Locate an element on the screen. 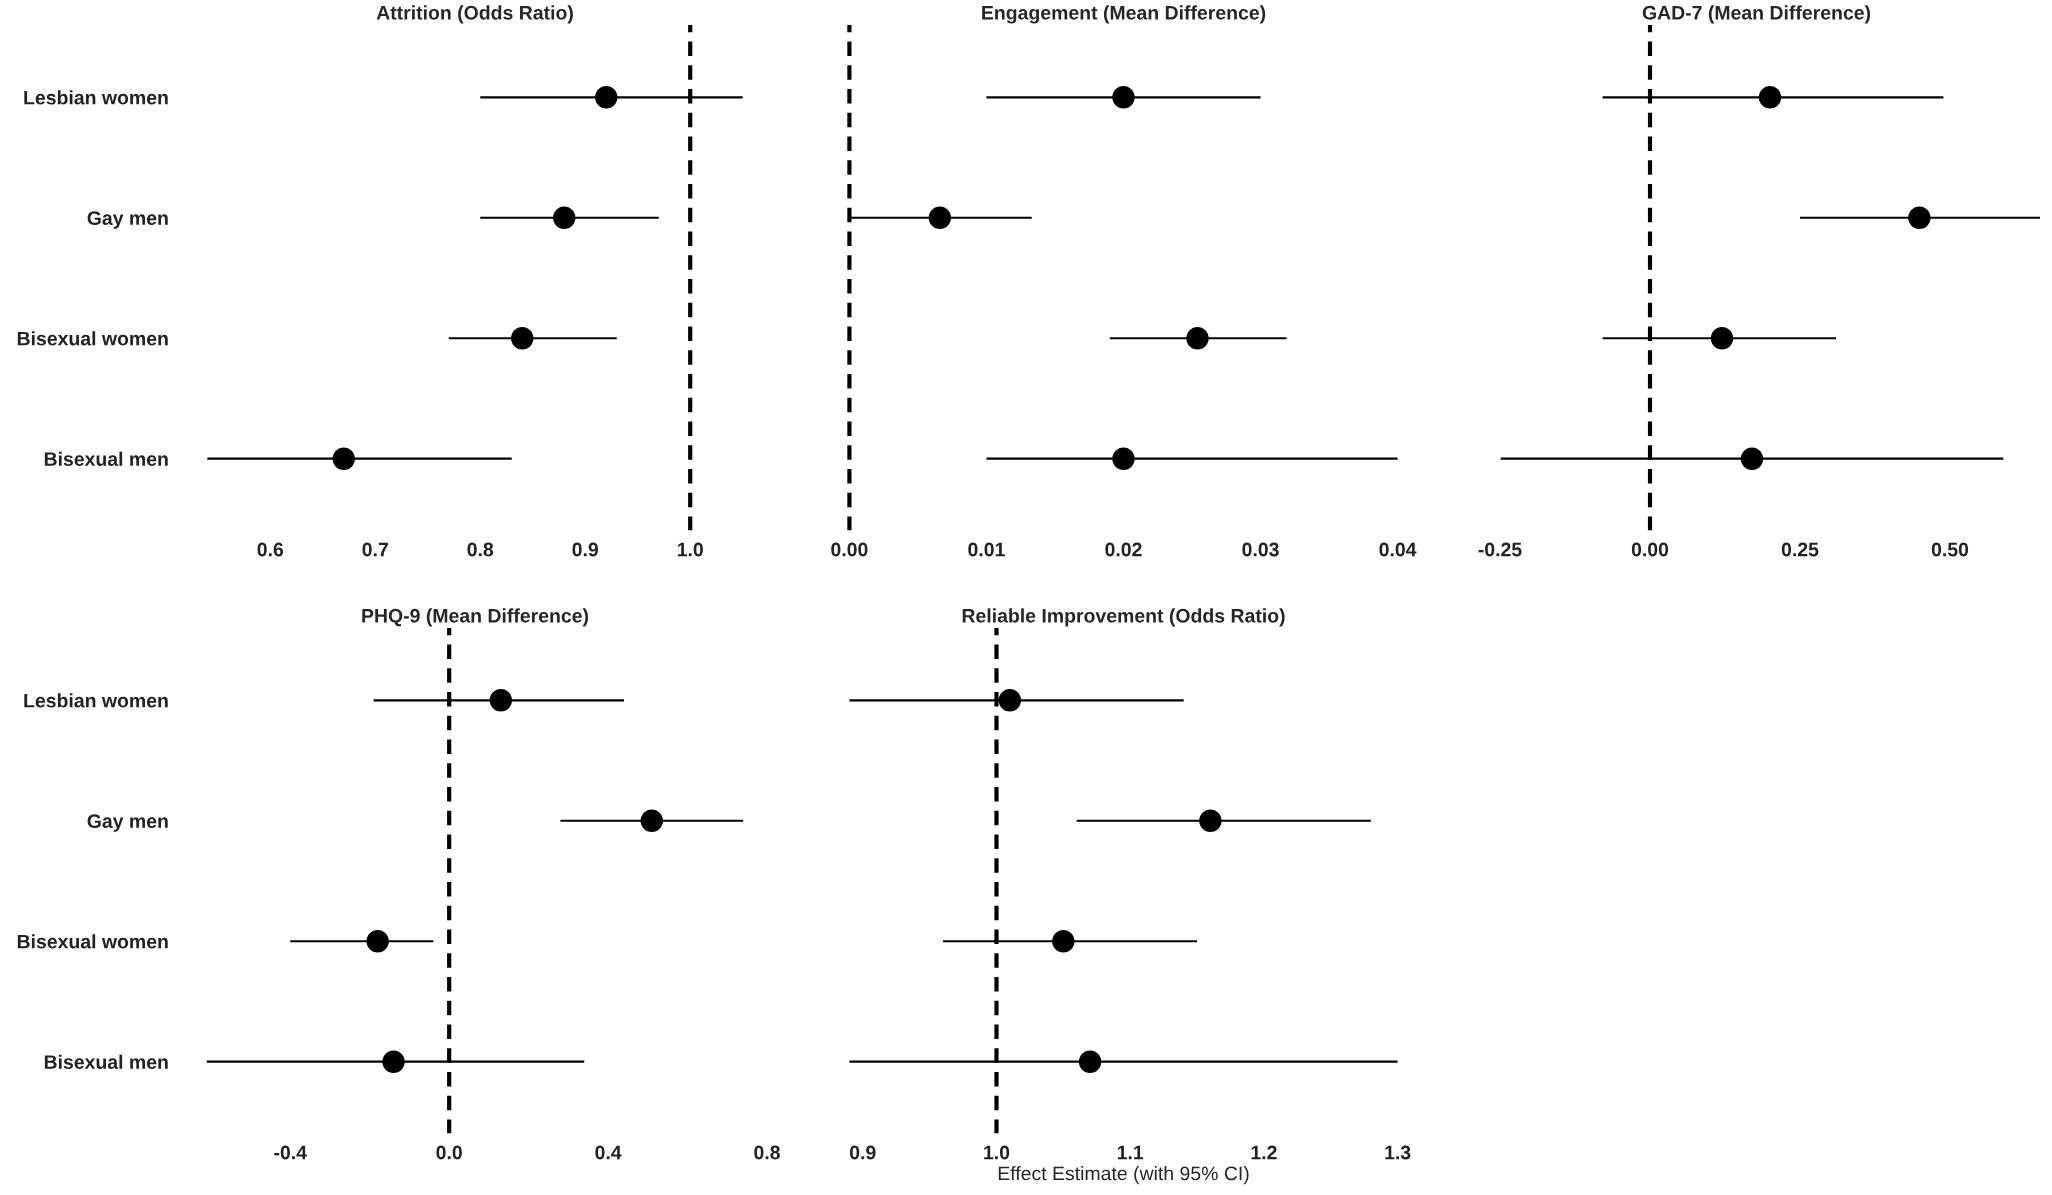  x-tick-label: 0.03 is located at coordinates (1260, 549).